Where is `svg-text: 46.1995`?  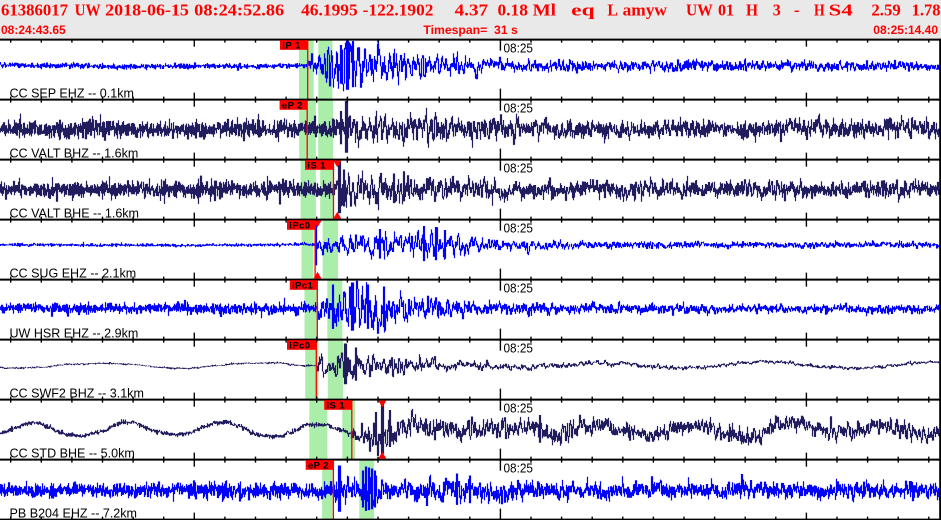
svg-text: 46.1995 is located at coordinates (329, 10).